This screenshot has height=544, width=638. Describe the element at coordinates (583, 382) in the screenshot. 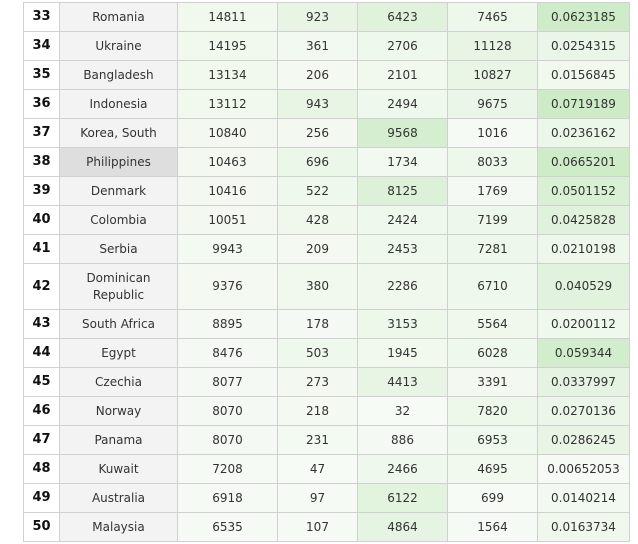

I see `rate-cell: 0.0337997` at that location.